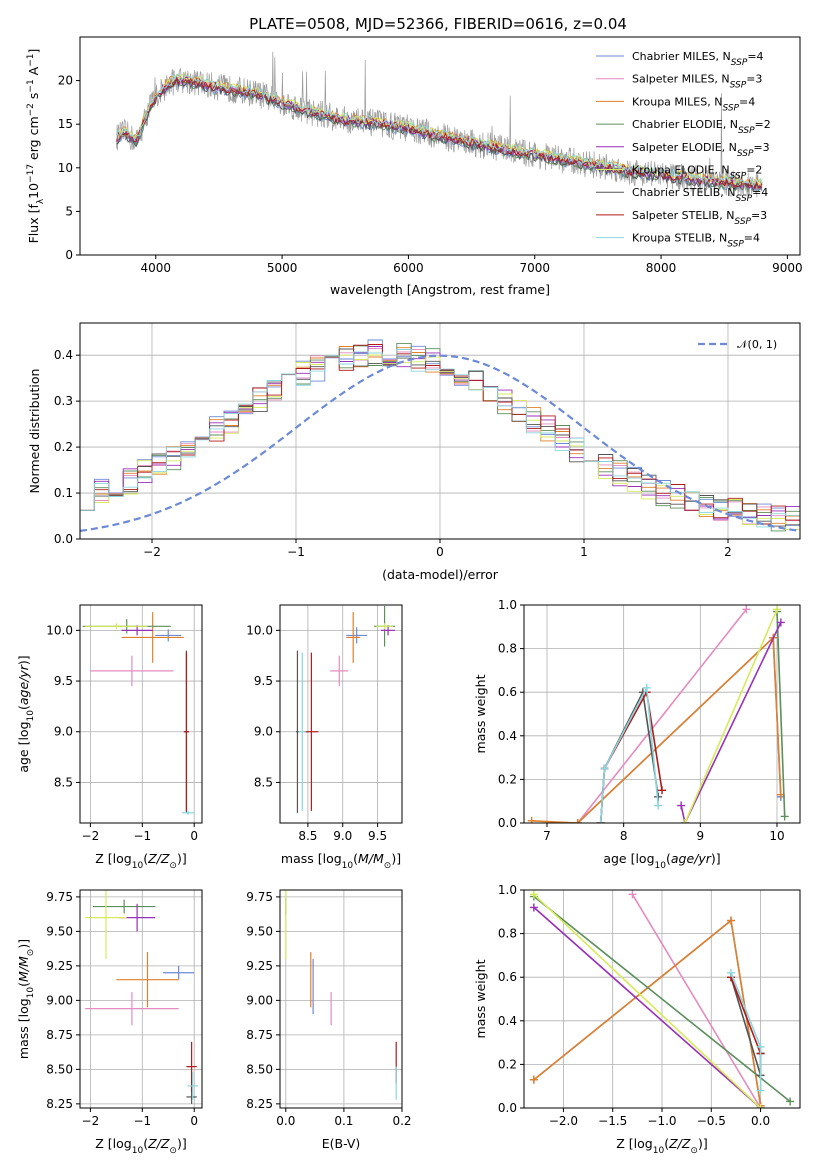  What do you see at coordinates (547, 836) in the screenshot?
I see `x-tick-label: 7` at bounding box center [547, 836].